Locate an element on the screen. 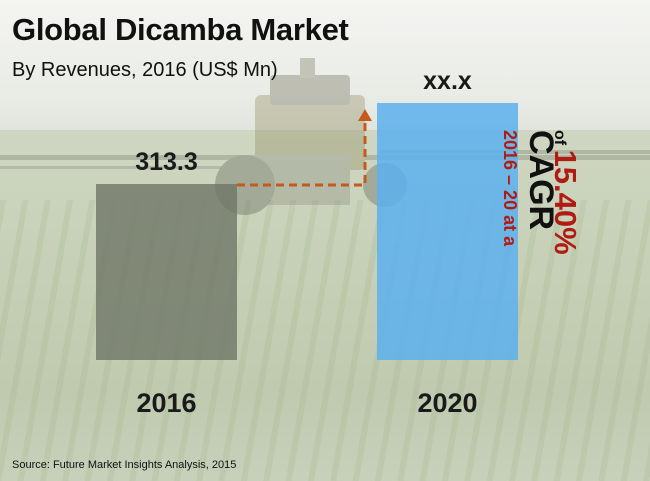 The width and height of the screenshot is (650, 481). cagr-of-text: of is located at coordinates (559, 138).